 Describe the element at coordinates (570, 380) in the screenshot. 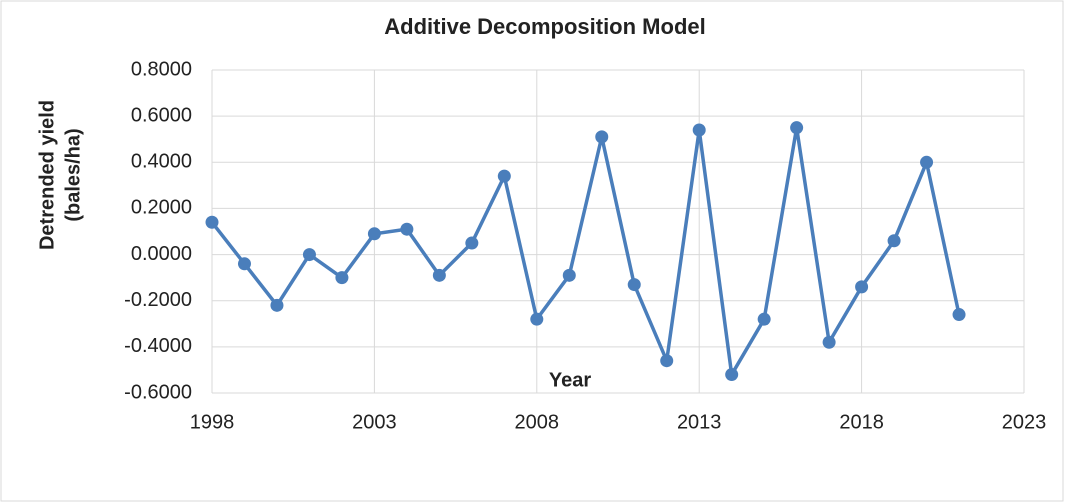

I see `x-axis-label: Year` at that location.